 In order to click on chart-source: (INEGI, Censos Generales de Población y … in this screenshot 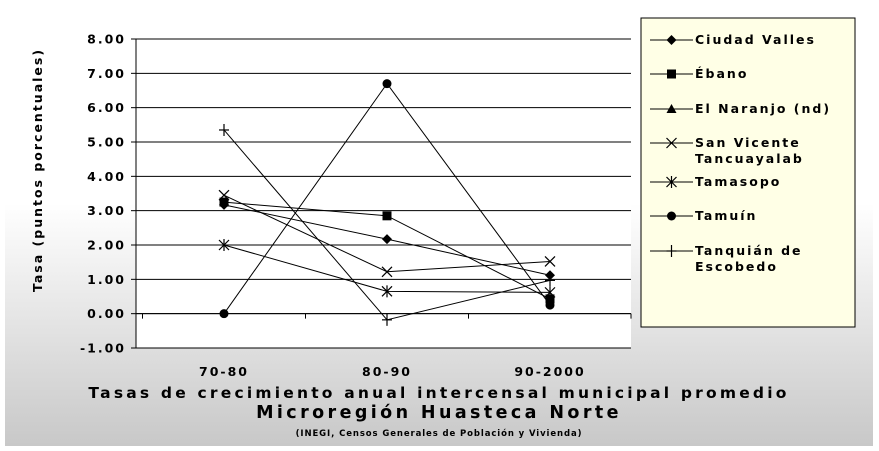, I will do `click(439, 434)`.